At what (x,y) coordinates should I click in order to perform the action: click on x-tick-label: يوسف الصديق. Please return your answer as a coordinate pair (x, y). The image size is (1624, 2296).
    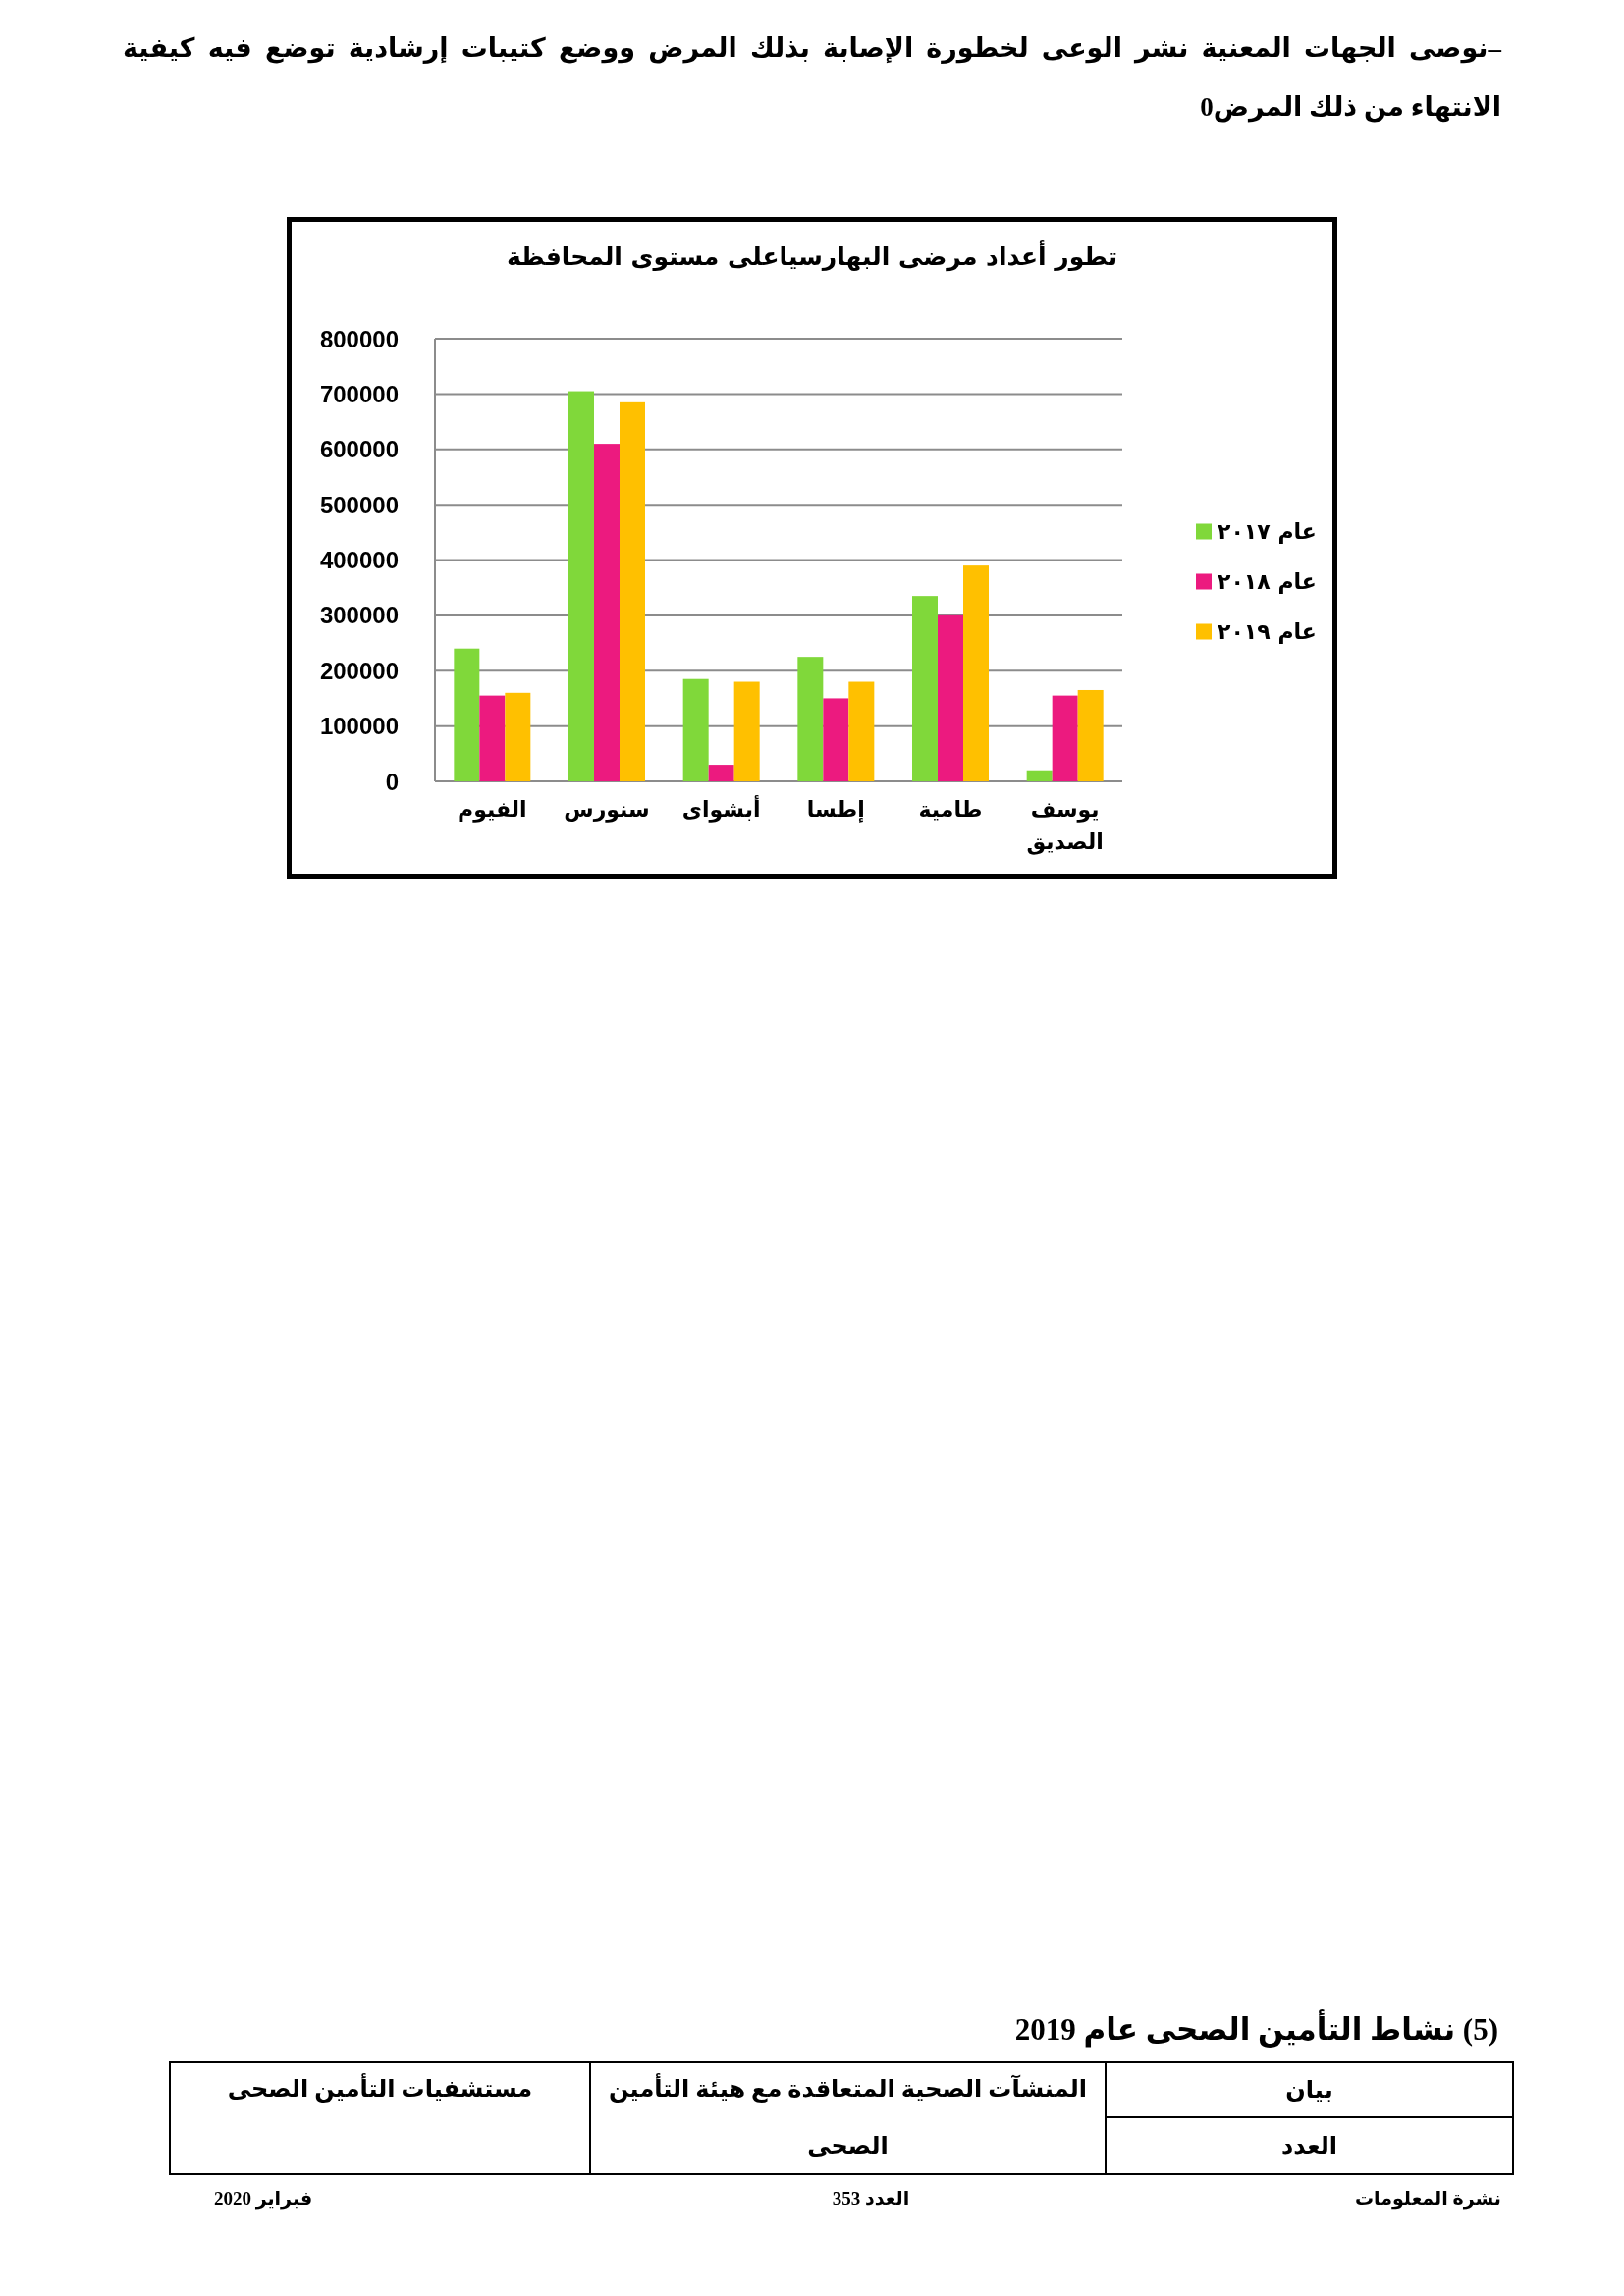
    Looking at the image, I should click on (1065, 826).